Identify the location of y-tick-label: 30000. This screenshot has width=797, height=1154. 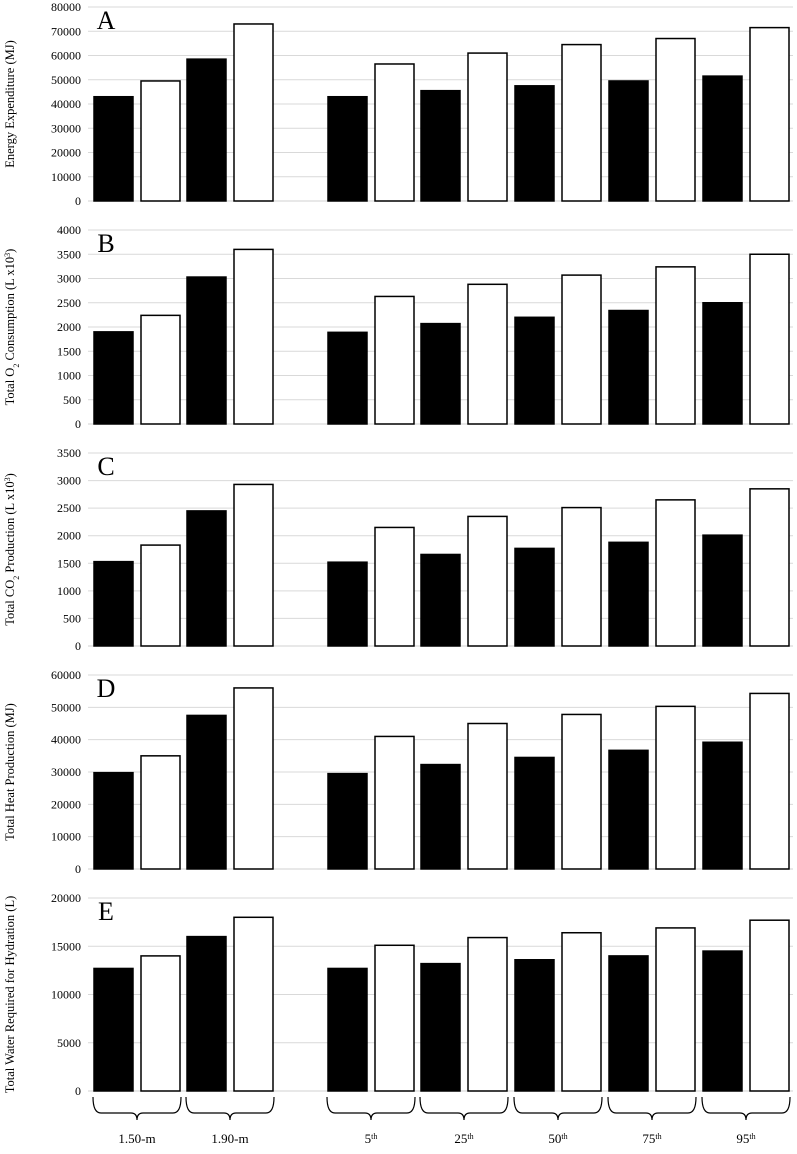
(66, 128).